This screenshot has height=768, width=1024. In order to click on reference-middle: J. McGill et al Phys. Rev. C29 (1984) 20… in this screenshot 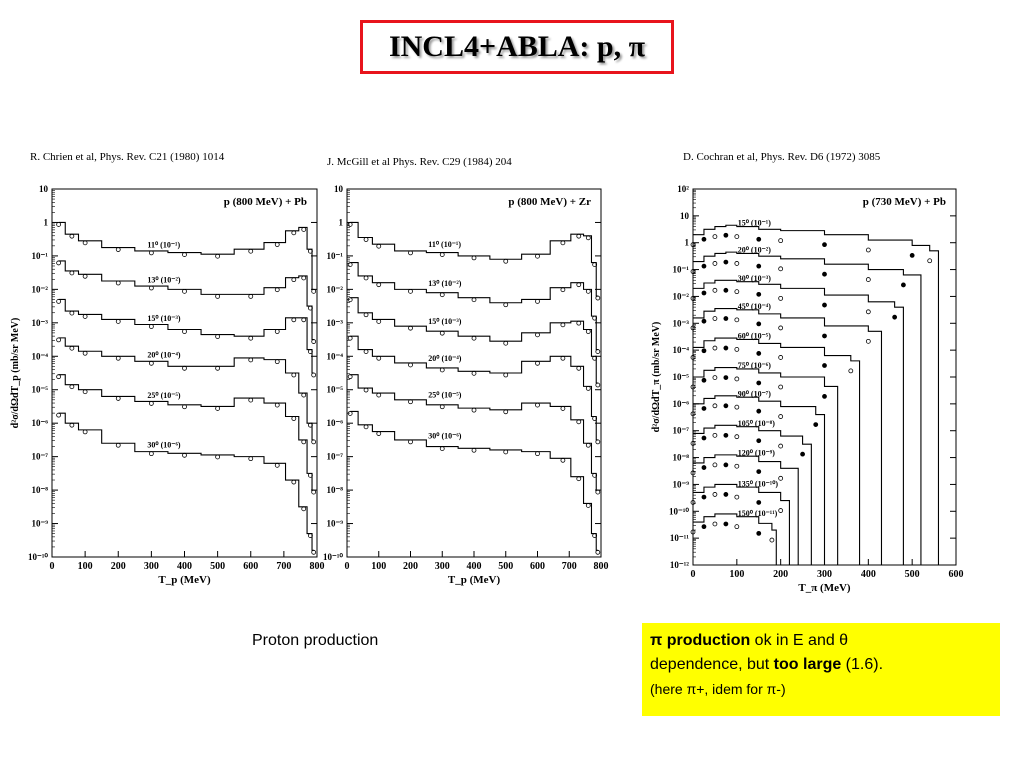, I will do `click(419, 162)`.